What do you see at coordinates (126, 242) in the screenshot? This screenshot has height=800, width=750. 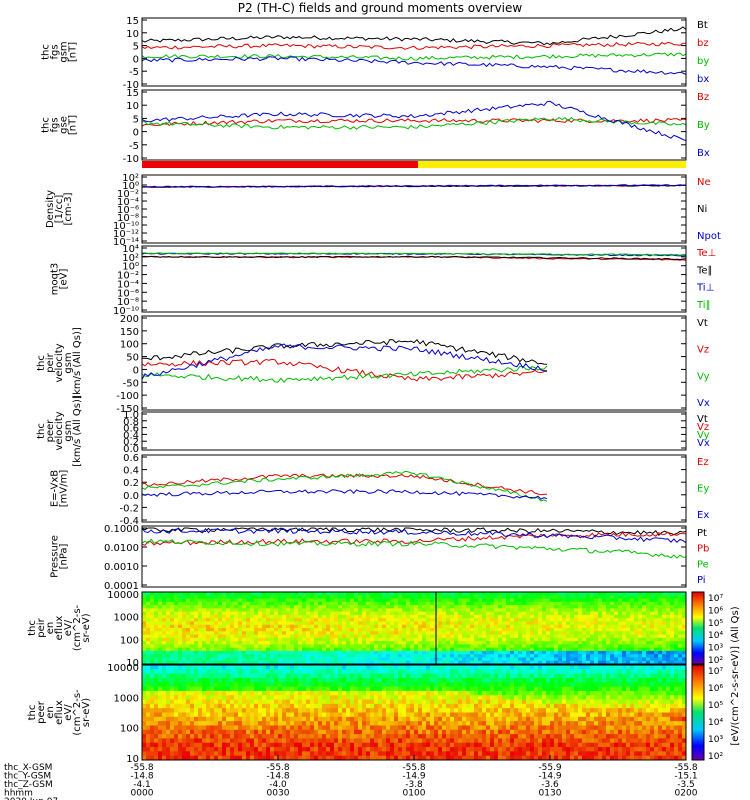 I see `y-tick-label: 10⁻¹⁴` at bounding box center [126, 242].